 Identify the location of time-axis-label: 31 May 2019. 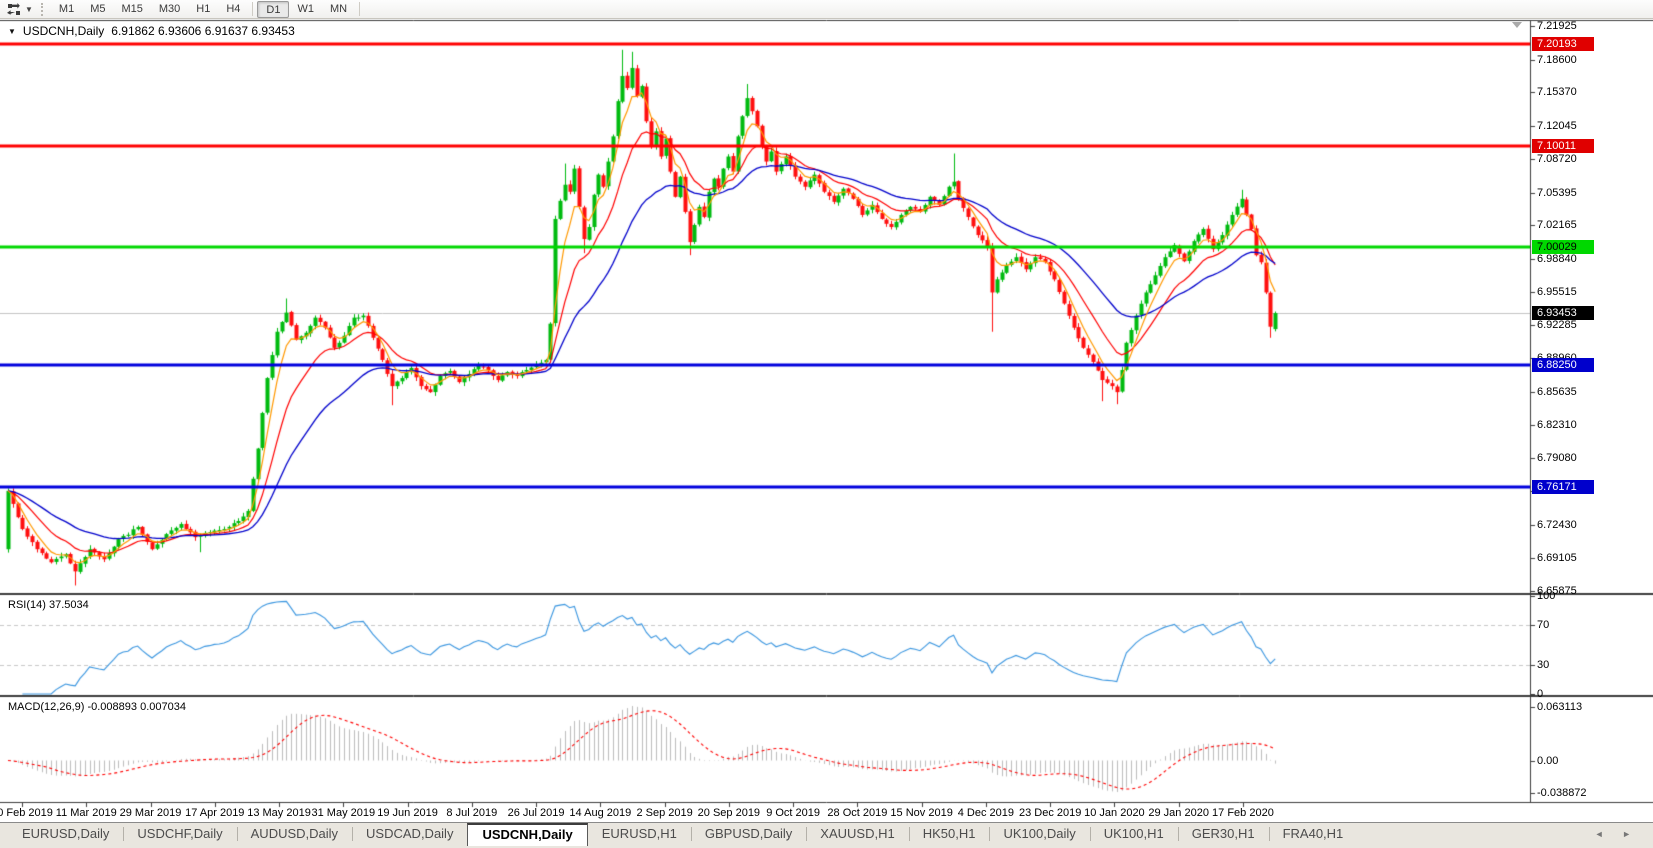
(343, 813).